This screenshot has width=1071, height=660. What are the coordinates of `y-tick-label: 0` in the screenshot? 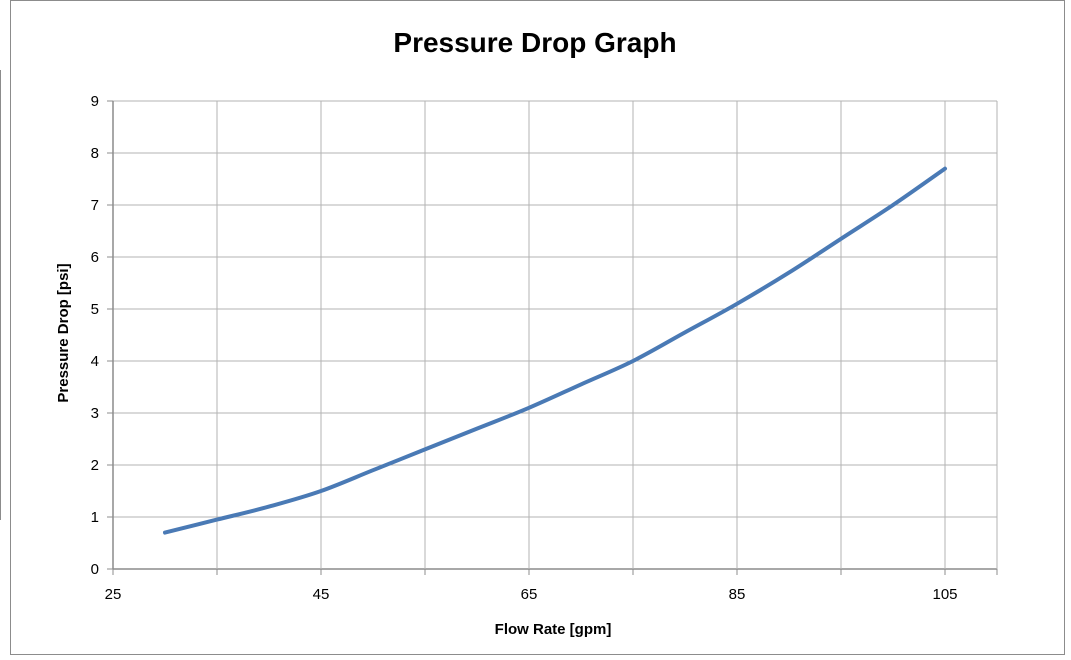 It's located at (95, 569).